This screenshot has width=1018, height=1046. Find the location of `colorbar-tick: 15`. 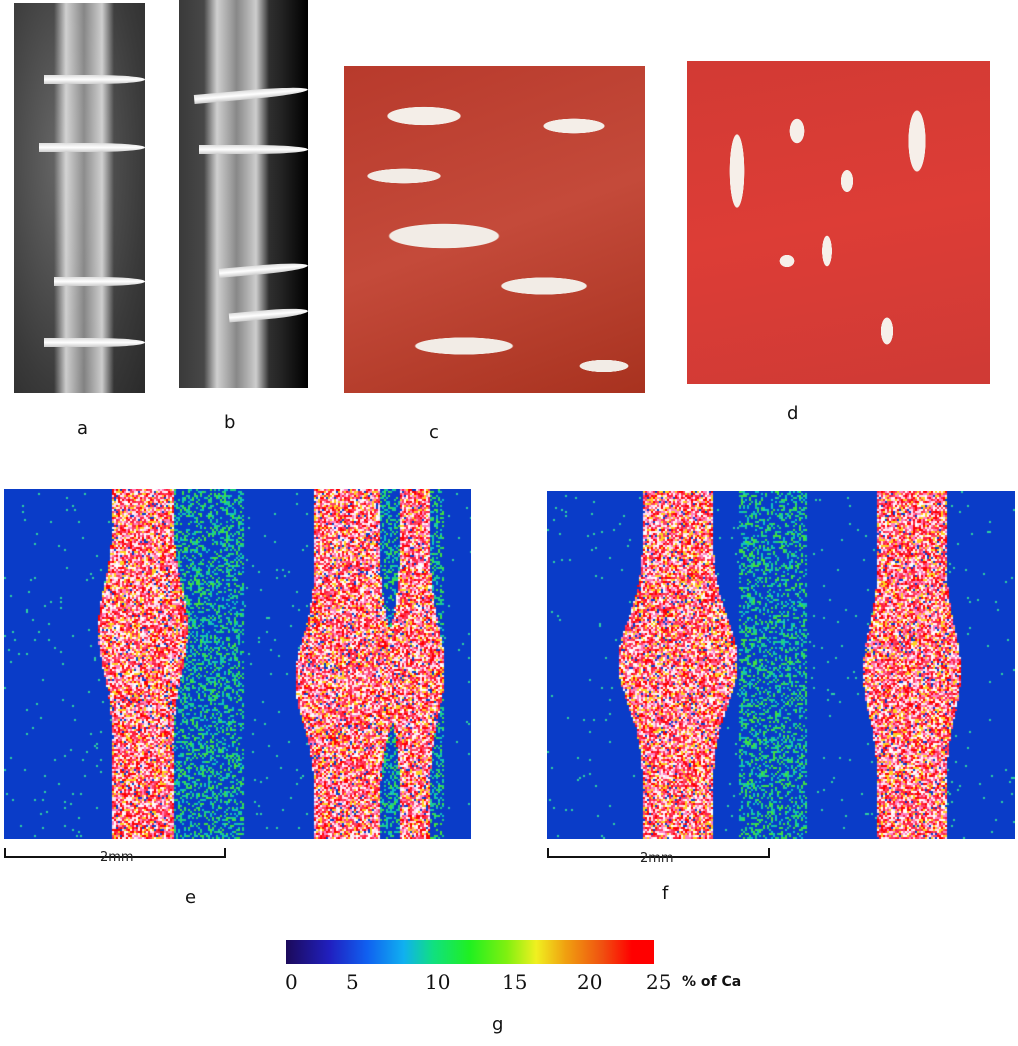

colorbar-tick: 15 is located at coordinates (514, 982).